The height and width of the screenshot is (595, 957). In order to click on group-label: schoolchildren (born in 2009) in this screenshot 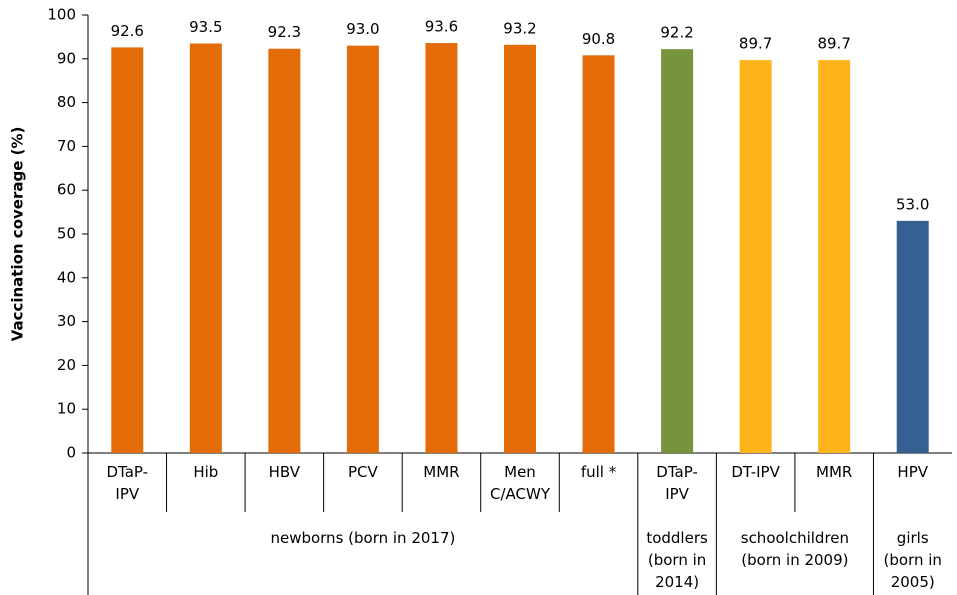, I will do `click(795, 549)`.